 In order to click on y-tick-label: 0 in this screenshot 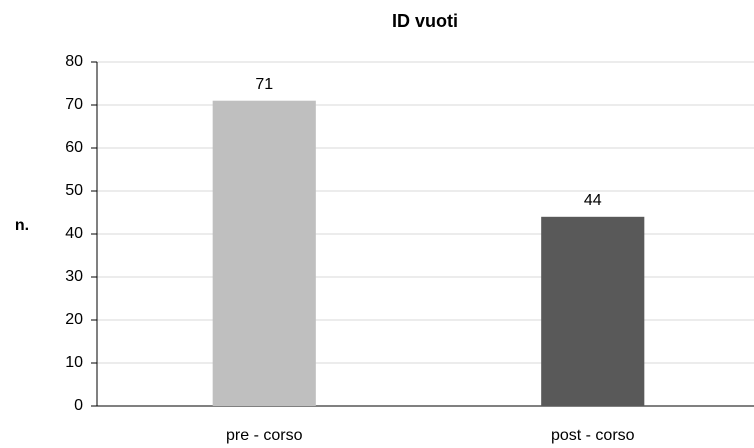, I will do `click(78, 405)`.